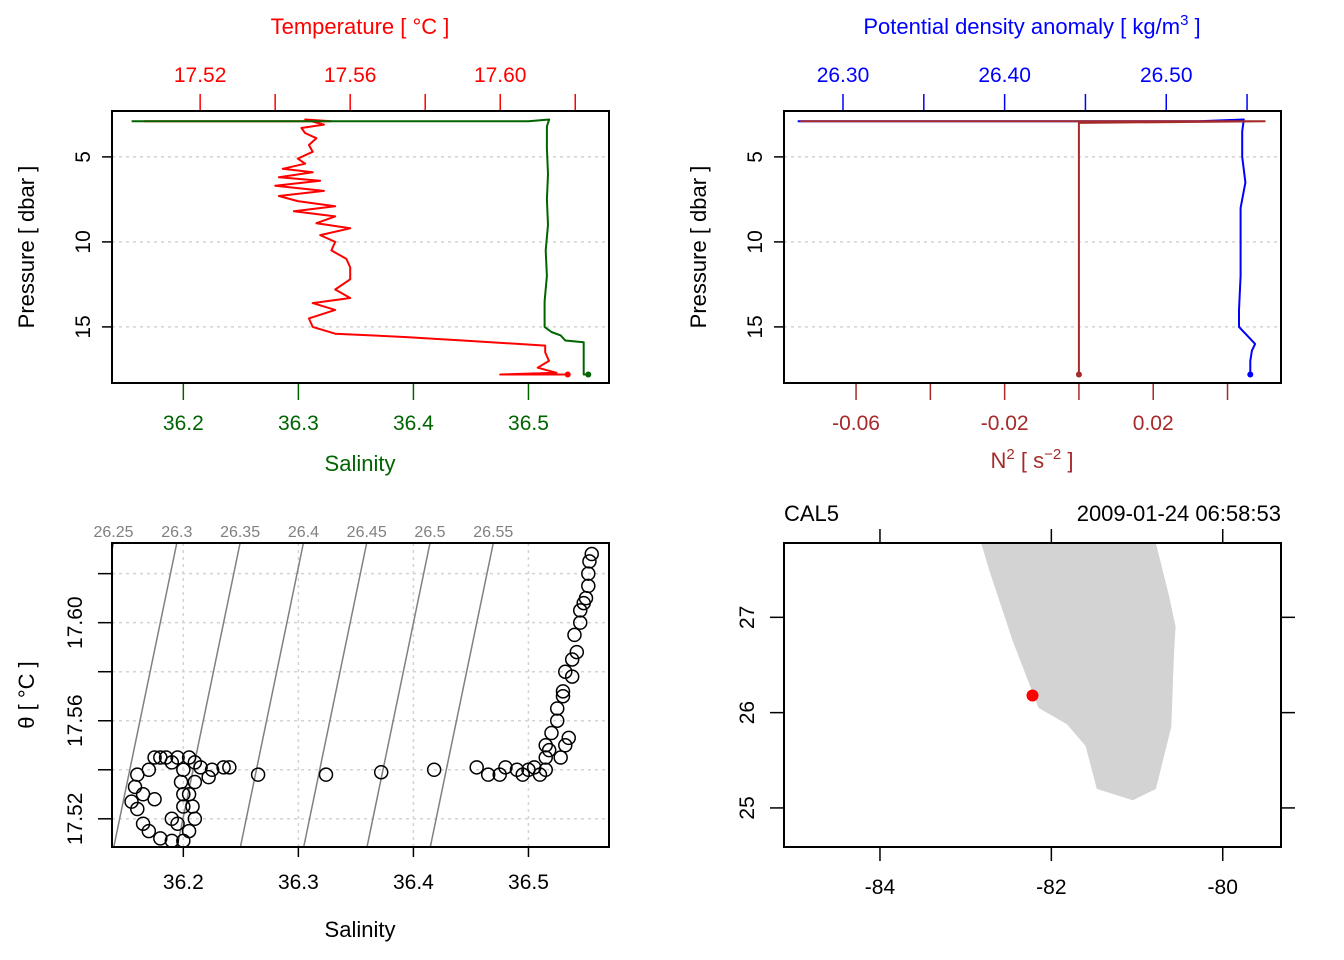 This screenshot has height=960, width=1344. I want to click on isopycnal-label: 26.55, so click(493, 532).